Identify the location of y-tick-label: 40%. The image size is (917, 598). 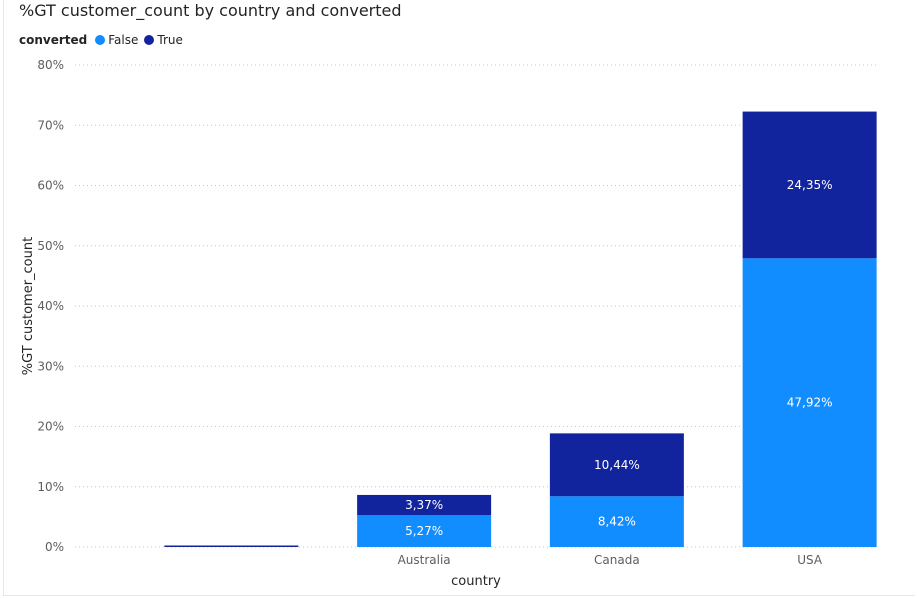
(50, 306).